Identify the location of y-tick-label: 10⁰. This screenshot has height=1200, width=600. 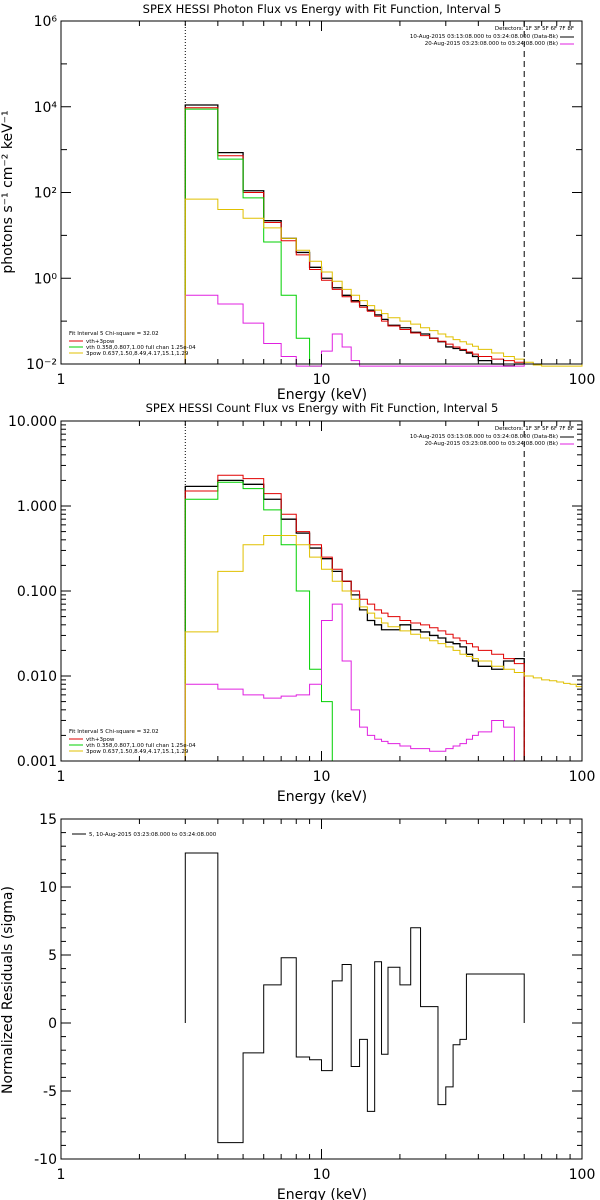
(46, 279).